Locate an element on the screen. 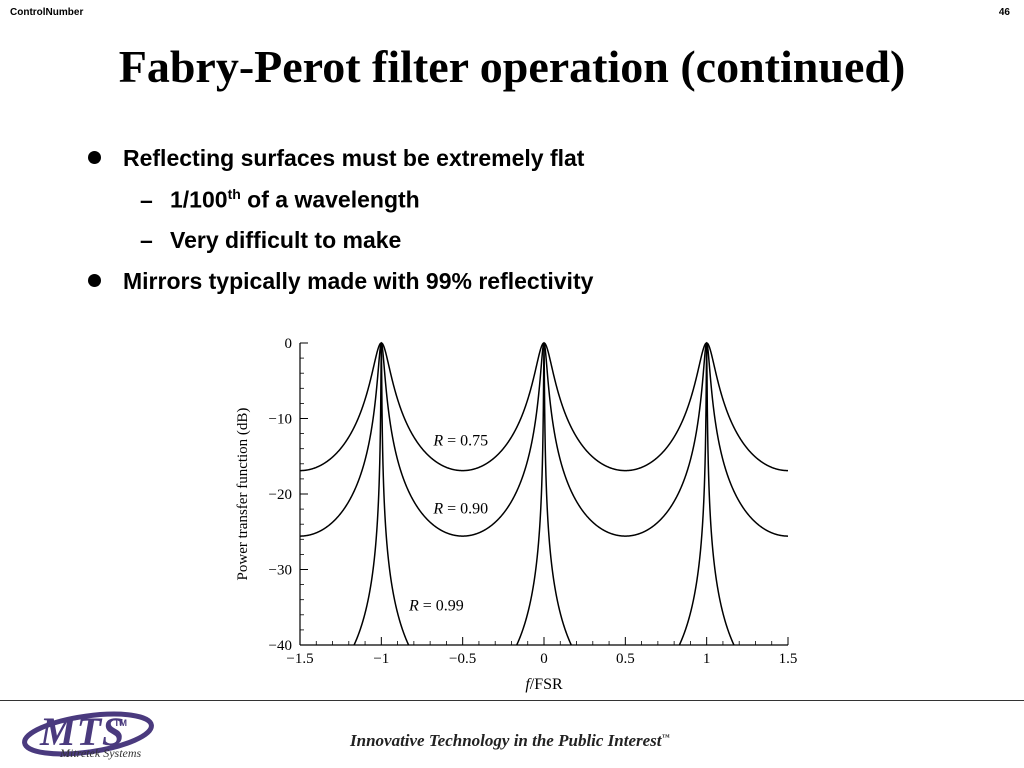 The height and width of the screenshot is (768, 1024). sub-bullet-text-rest: of a wavelength is located at coordinates (330, 199).